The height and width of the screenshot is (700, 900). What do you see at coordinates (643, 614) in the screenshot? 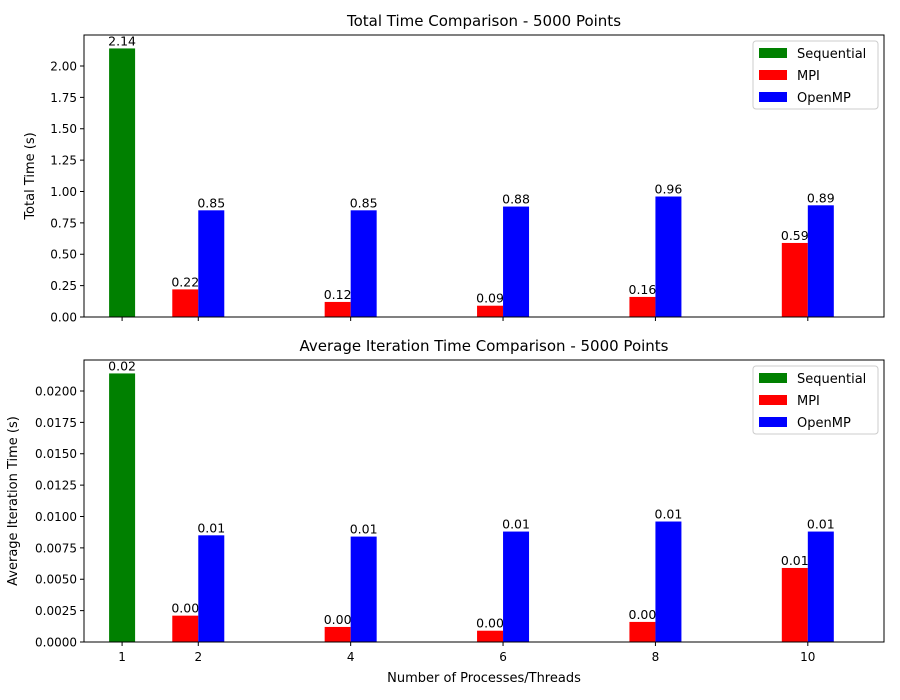
I see `data-label-mpi-8: 0.00` at bounding box center [643, 614].